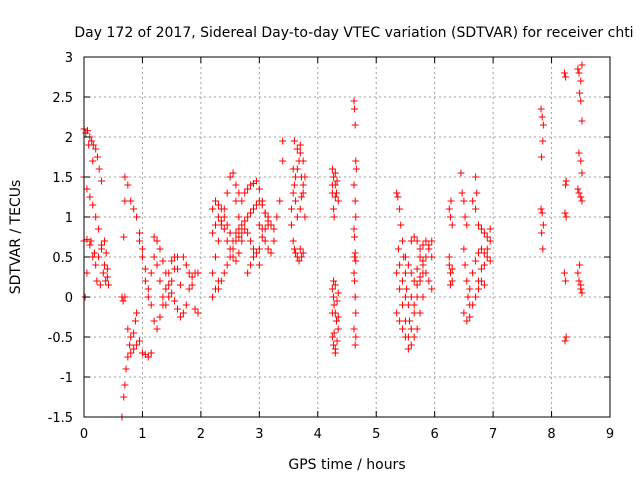 The width and height of the screenshot is (640, 480). Describe the element at coordinates (201, 434) in the screenshot. I see `x-tick-label: 2` at that location.